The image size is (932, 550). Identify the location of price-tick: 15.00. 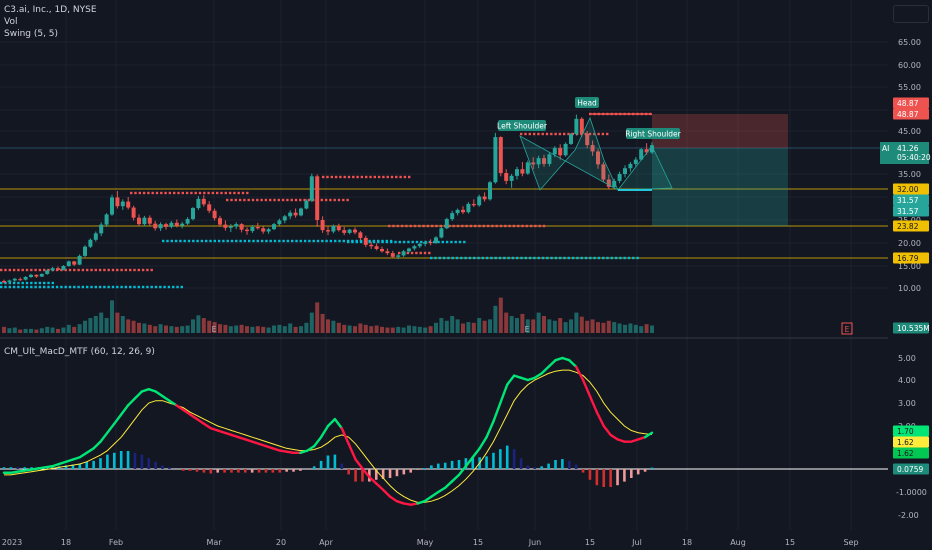
(909, 266).